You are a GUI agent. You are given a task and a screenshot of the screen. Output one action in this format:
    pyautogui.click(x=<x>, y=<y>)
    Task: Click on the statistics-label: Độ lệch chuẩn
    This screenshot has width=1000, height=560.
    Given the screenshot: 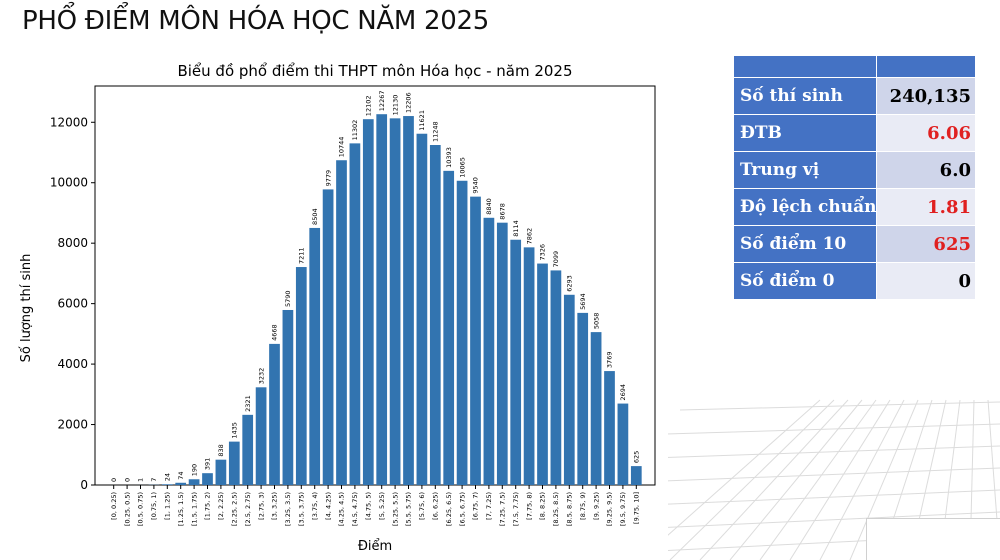 What is the action you would take?
    pyautogui.click(x=806, y=207)
    